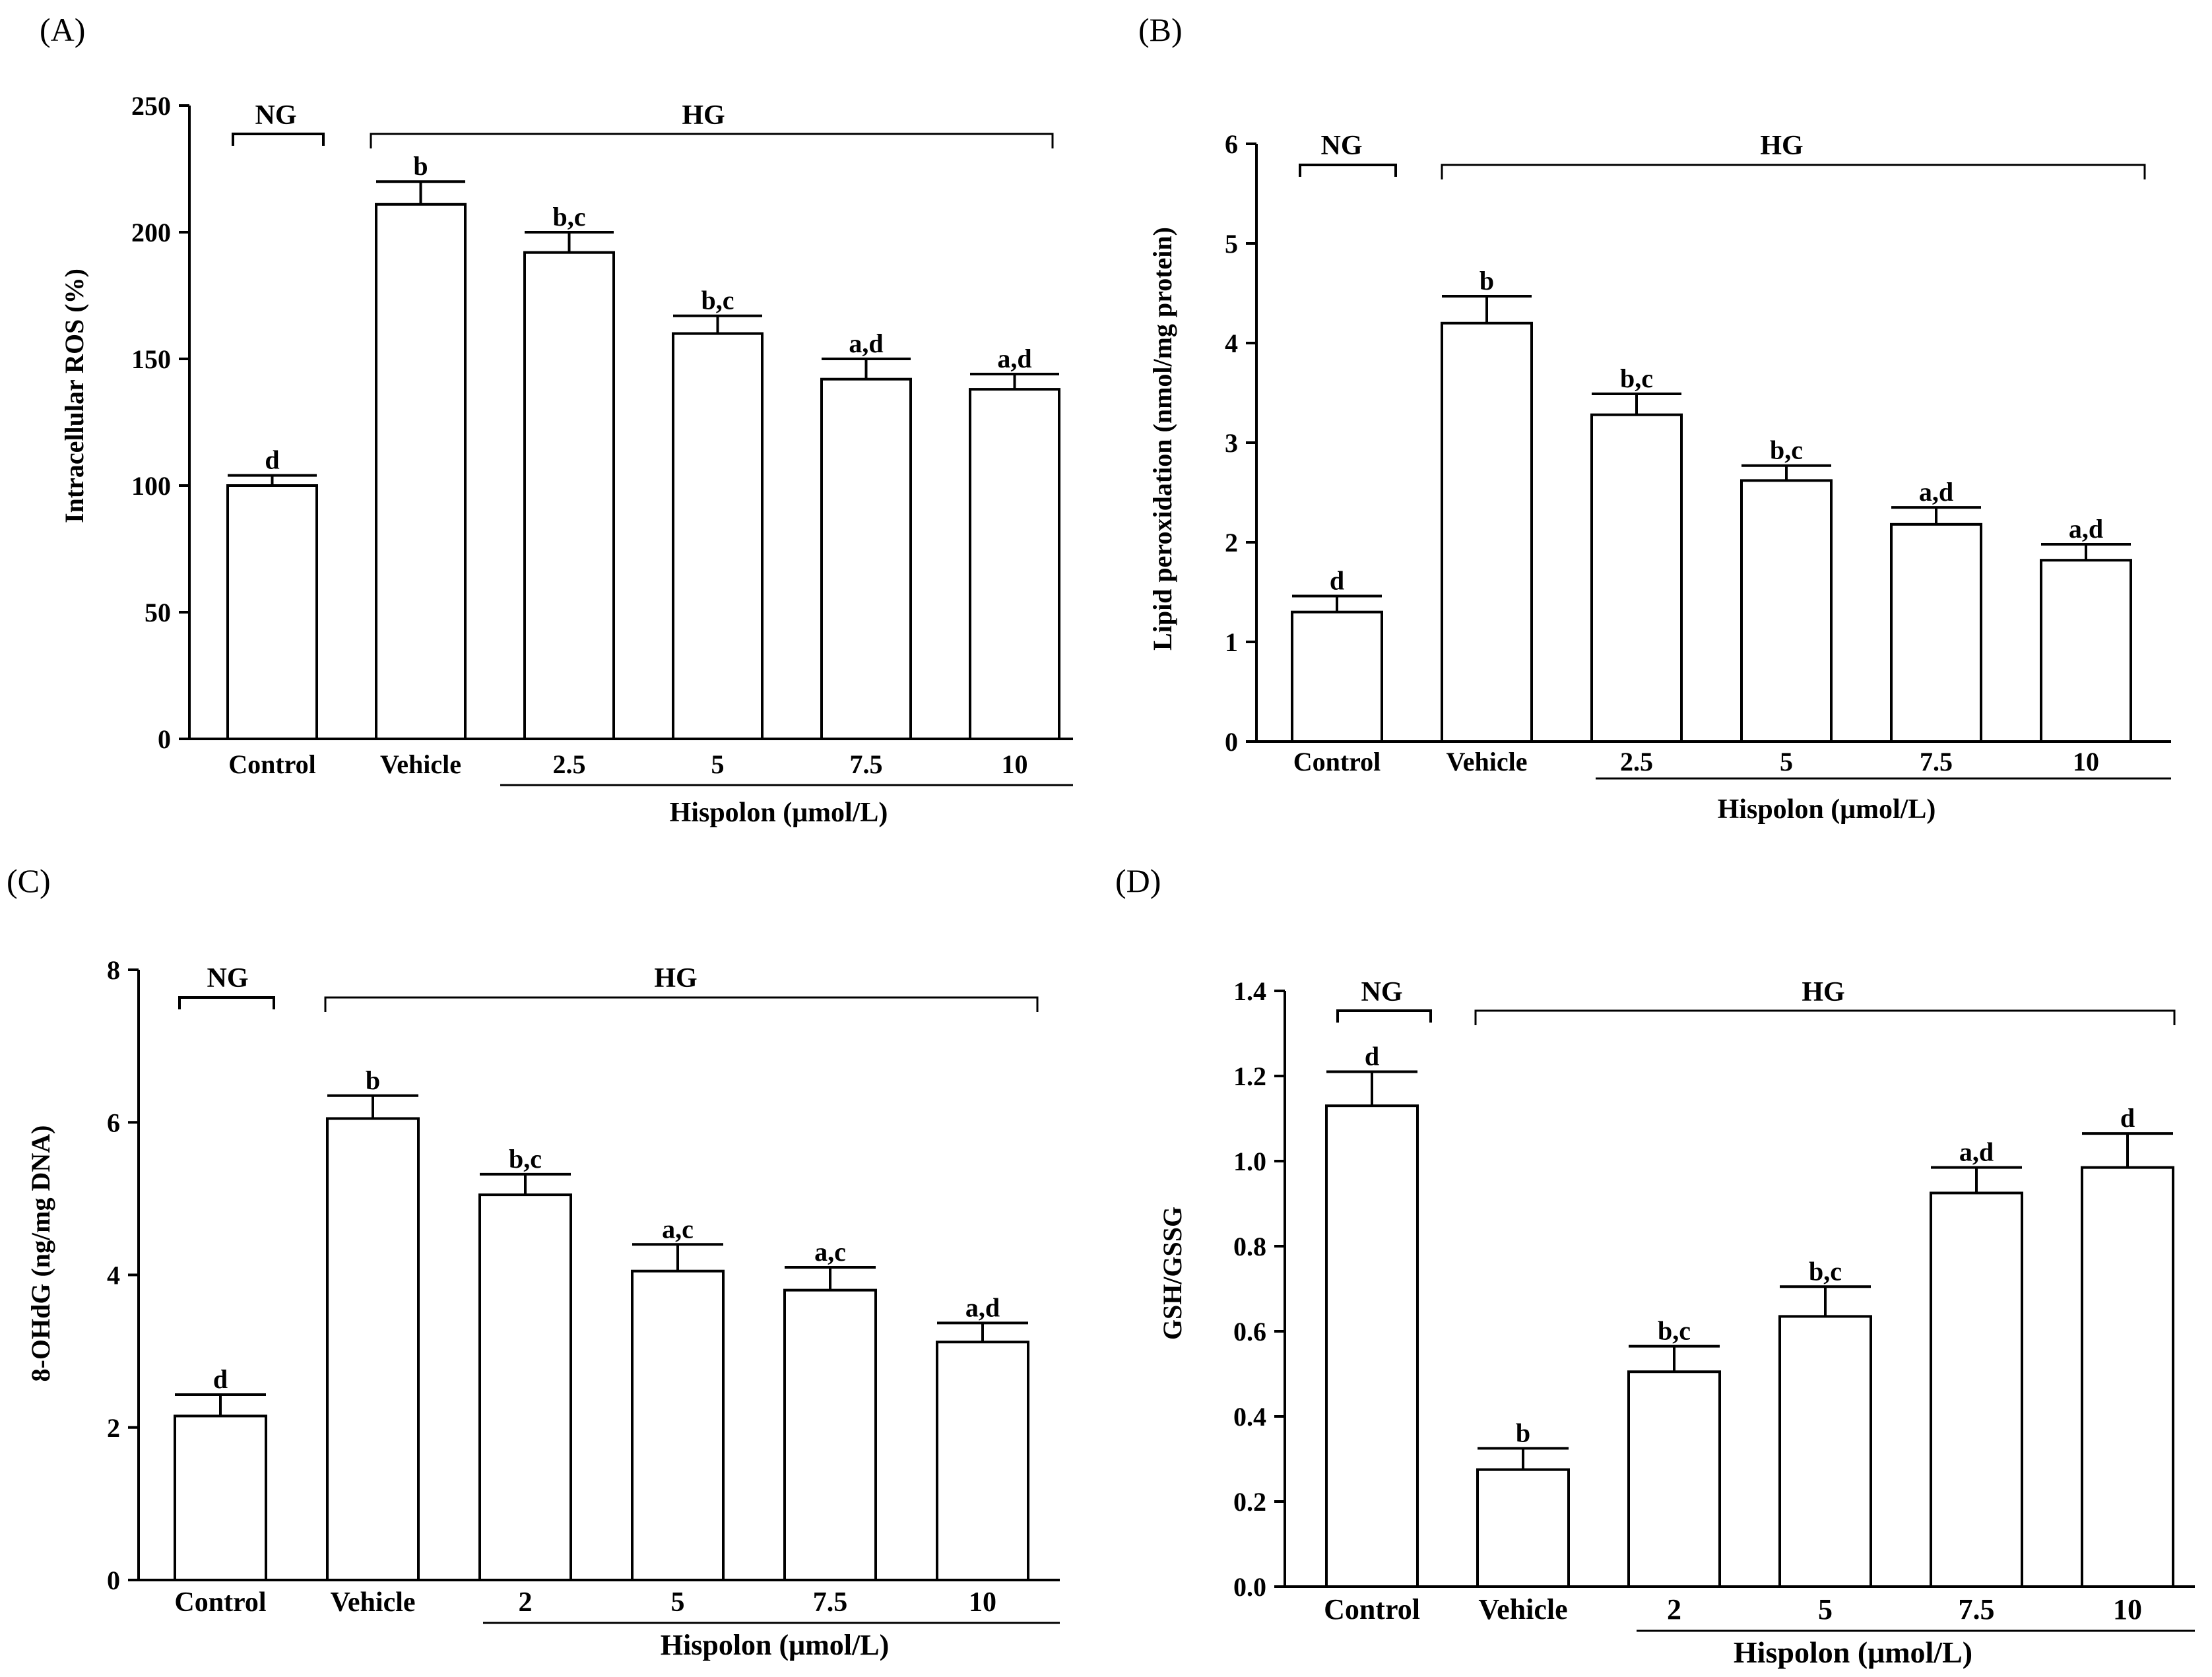 The height and width of the screenshot is (1677, 2212). Describe the element at coordinates (40, 1253) in the screenshot. I see `y-axis-label: 8-OHdG (ng/mg DNA)` at that location.